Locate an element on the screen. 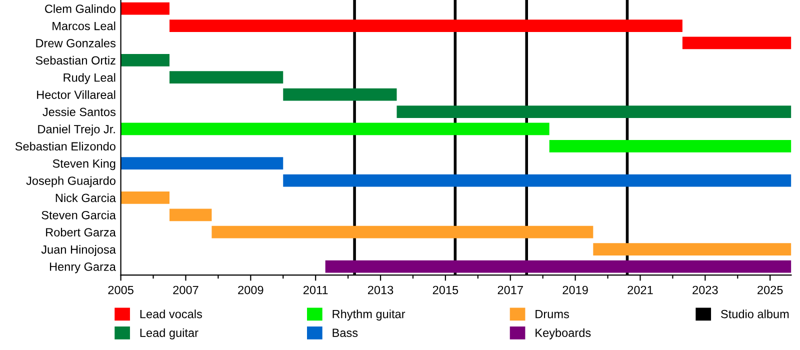 The image size is (800, 350). y-tick-label: Marcos Leal is located at coordinates (84, 26).